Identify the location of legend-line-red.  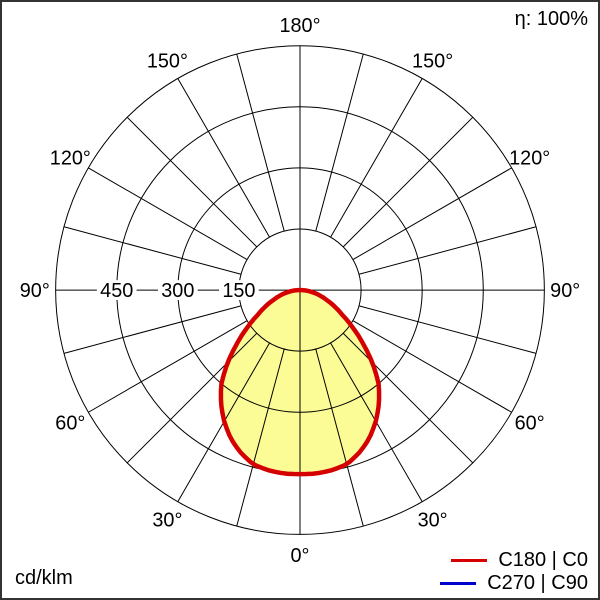
(469, 560).